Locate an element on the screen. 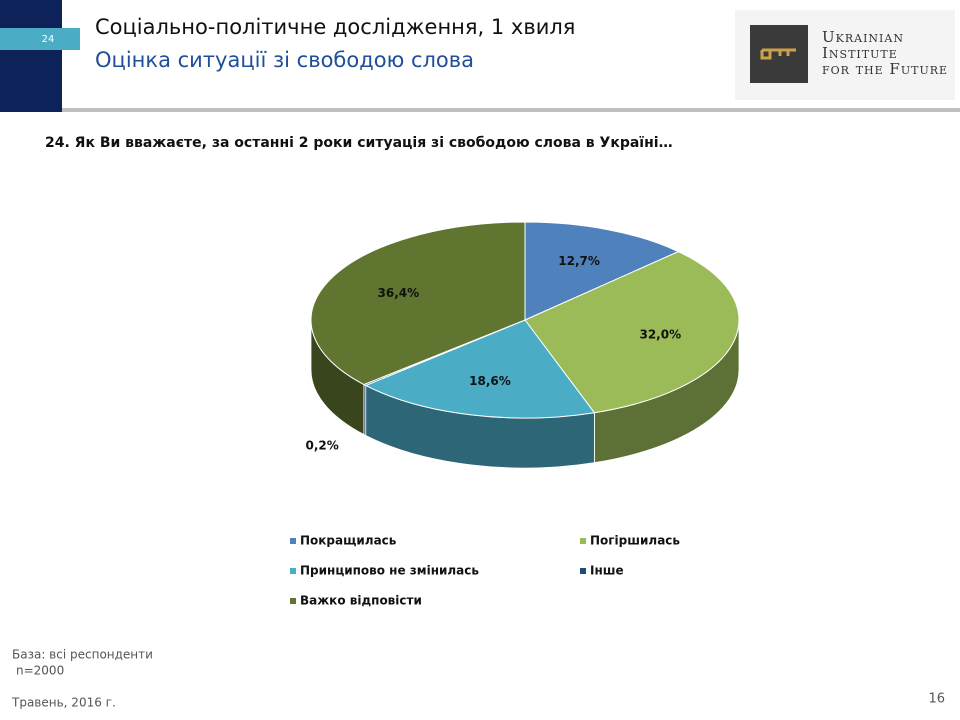 The height and width of the screenshot is (720, 960). legend-label: Покращилась is located at coordinates (348, 541).